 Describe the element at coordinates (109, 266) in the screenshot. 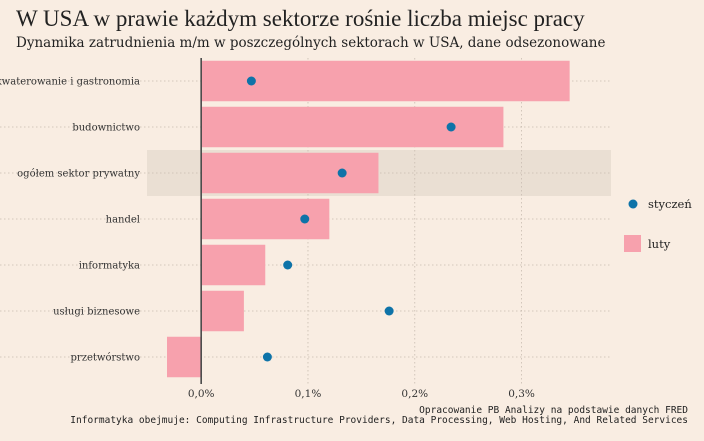

I see `category-label: informatyka` at that location.